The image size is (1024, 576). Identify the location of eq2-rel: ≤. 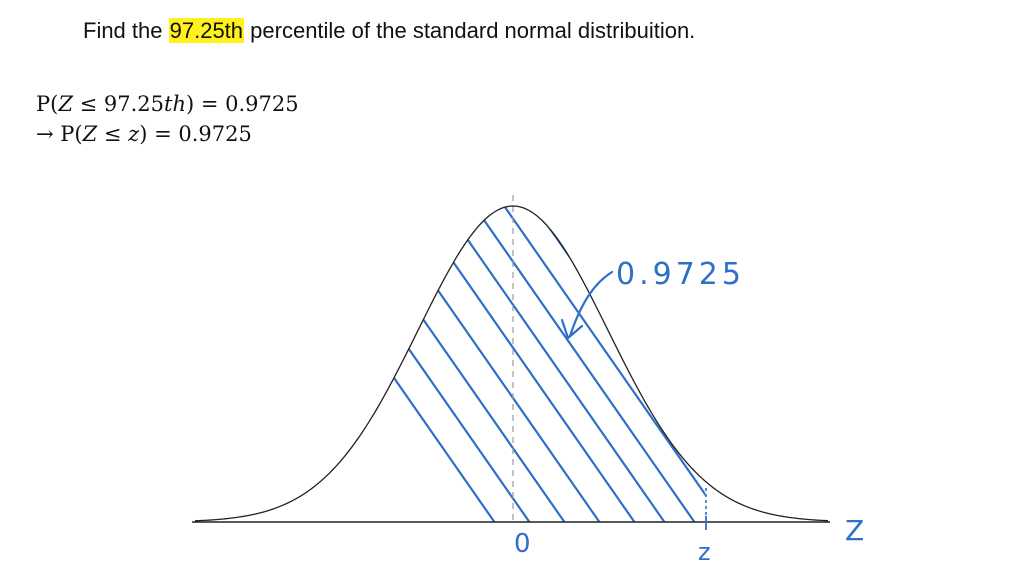
(113, 134).